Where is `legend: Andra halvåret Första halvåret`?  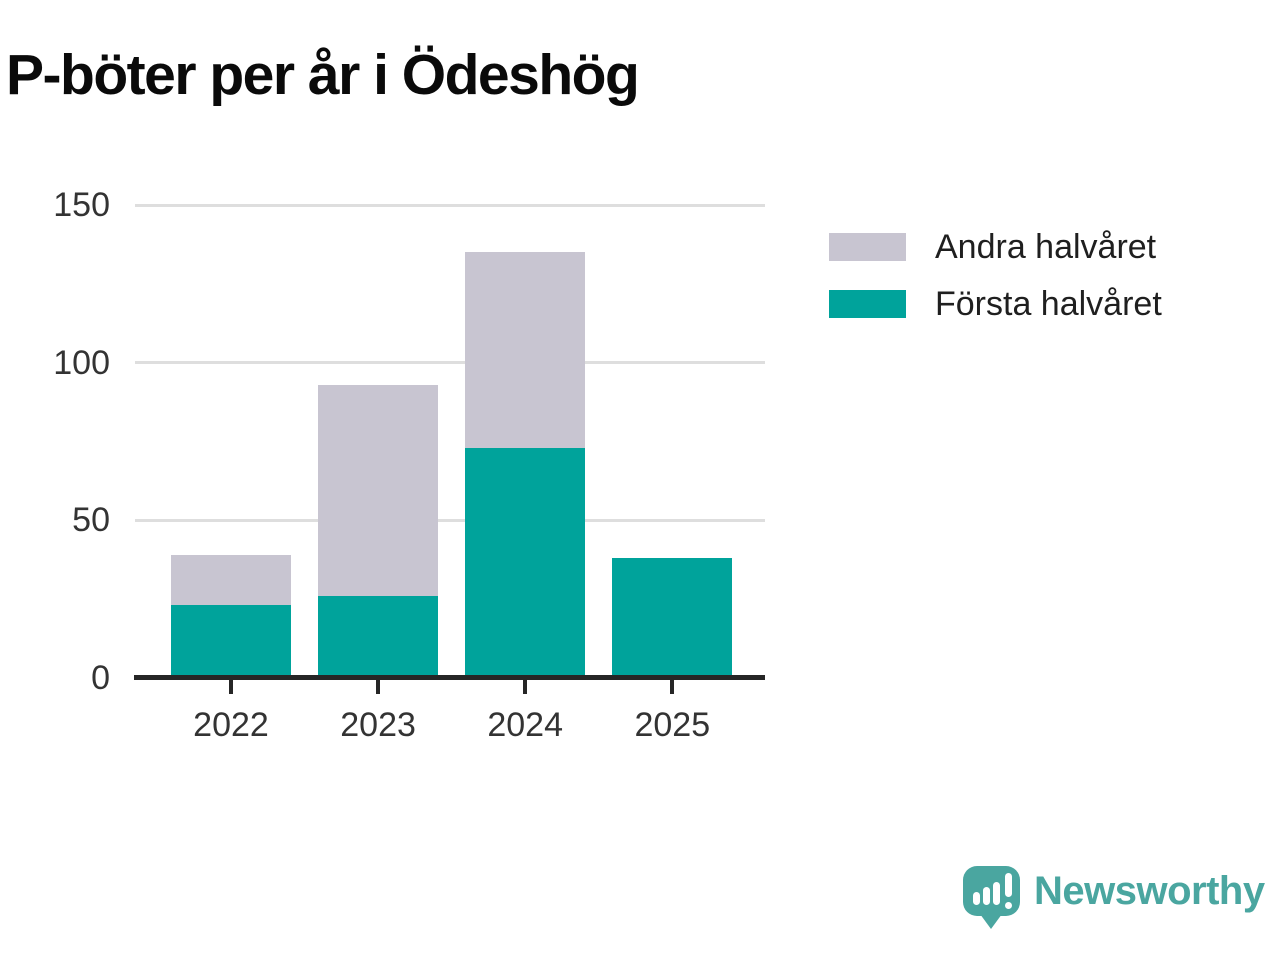 legend: Andra halvåret Första halvåret is located at coordinates (995, 287).